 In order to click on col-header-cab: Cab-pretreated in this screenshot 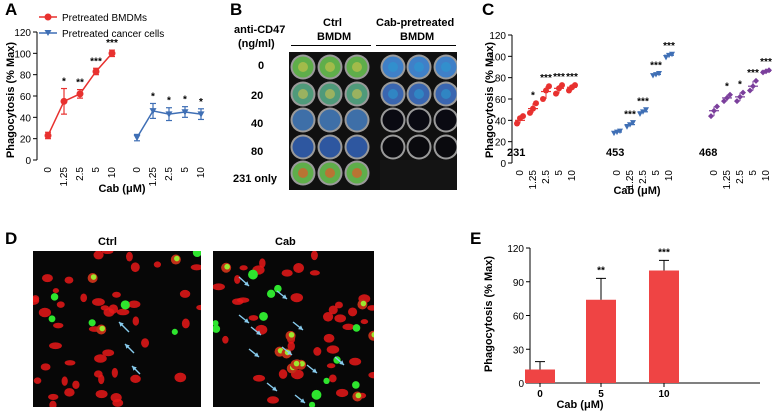, I will do `click(415, 23)`.